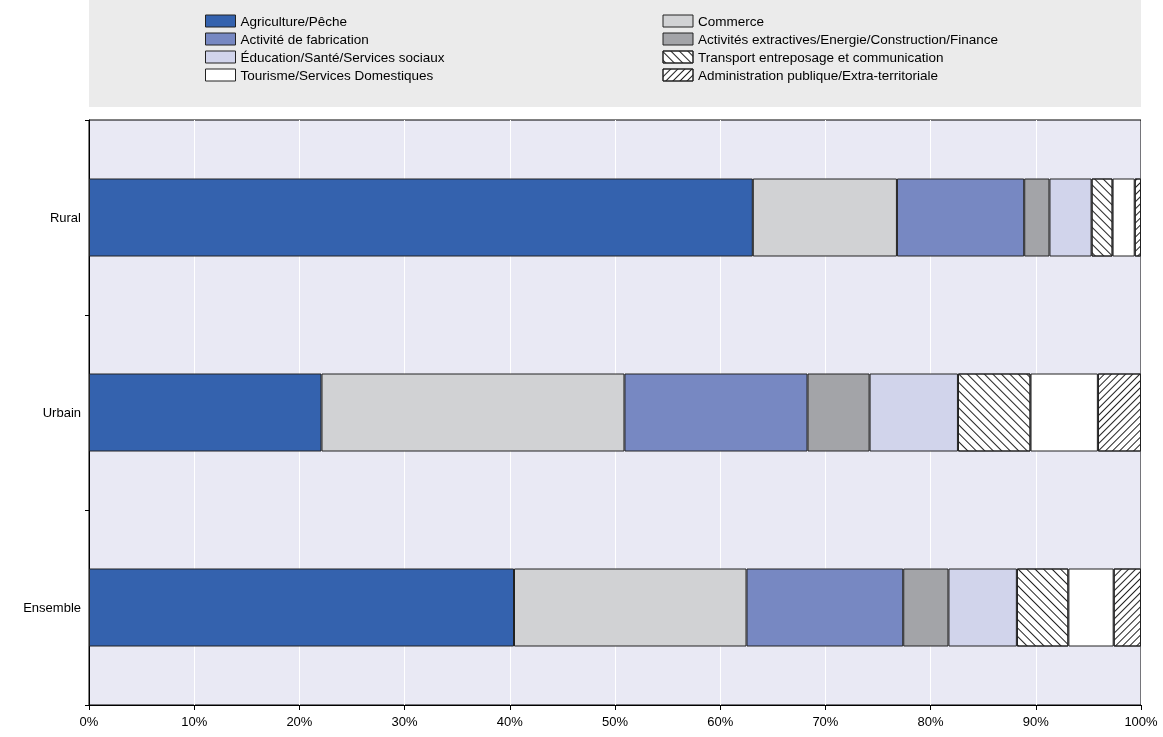  I want to click on legend-label: Transport entreposage et communication, so click(821, 57).